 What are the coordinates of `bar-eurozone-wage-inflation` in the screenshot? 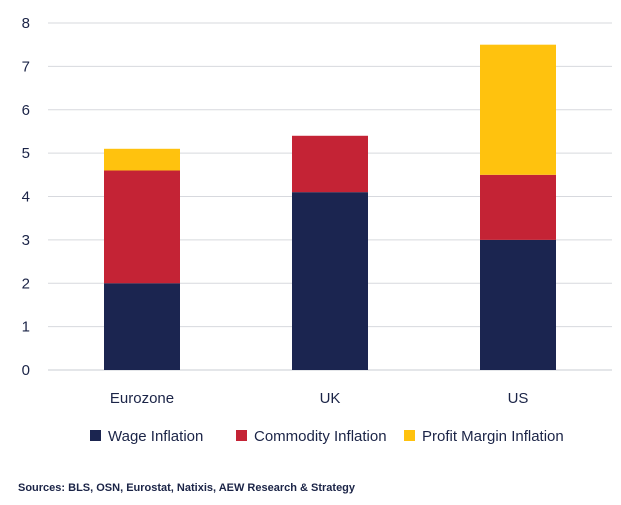 It's located at (142, 326).